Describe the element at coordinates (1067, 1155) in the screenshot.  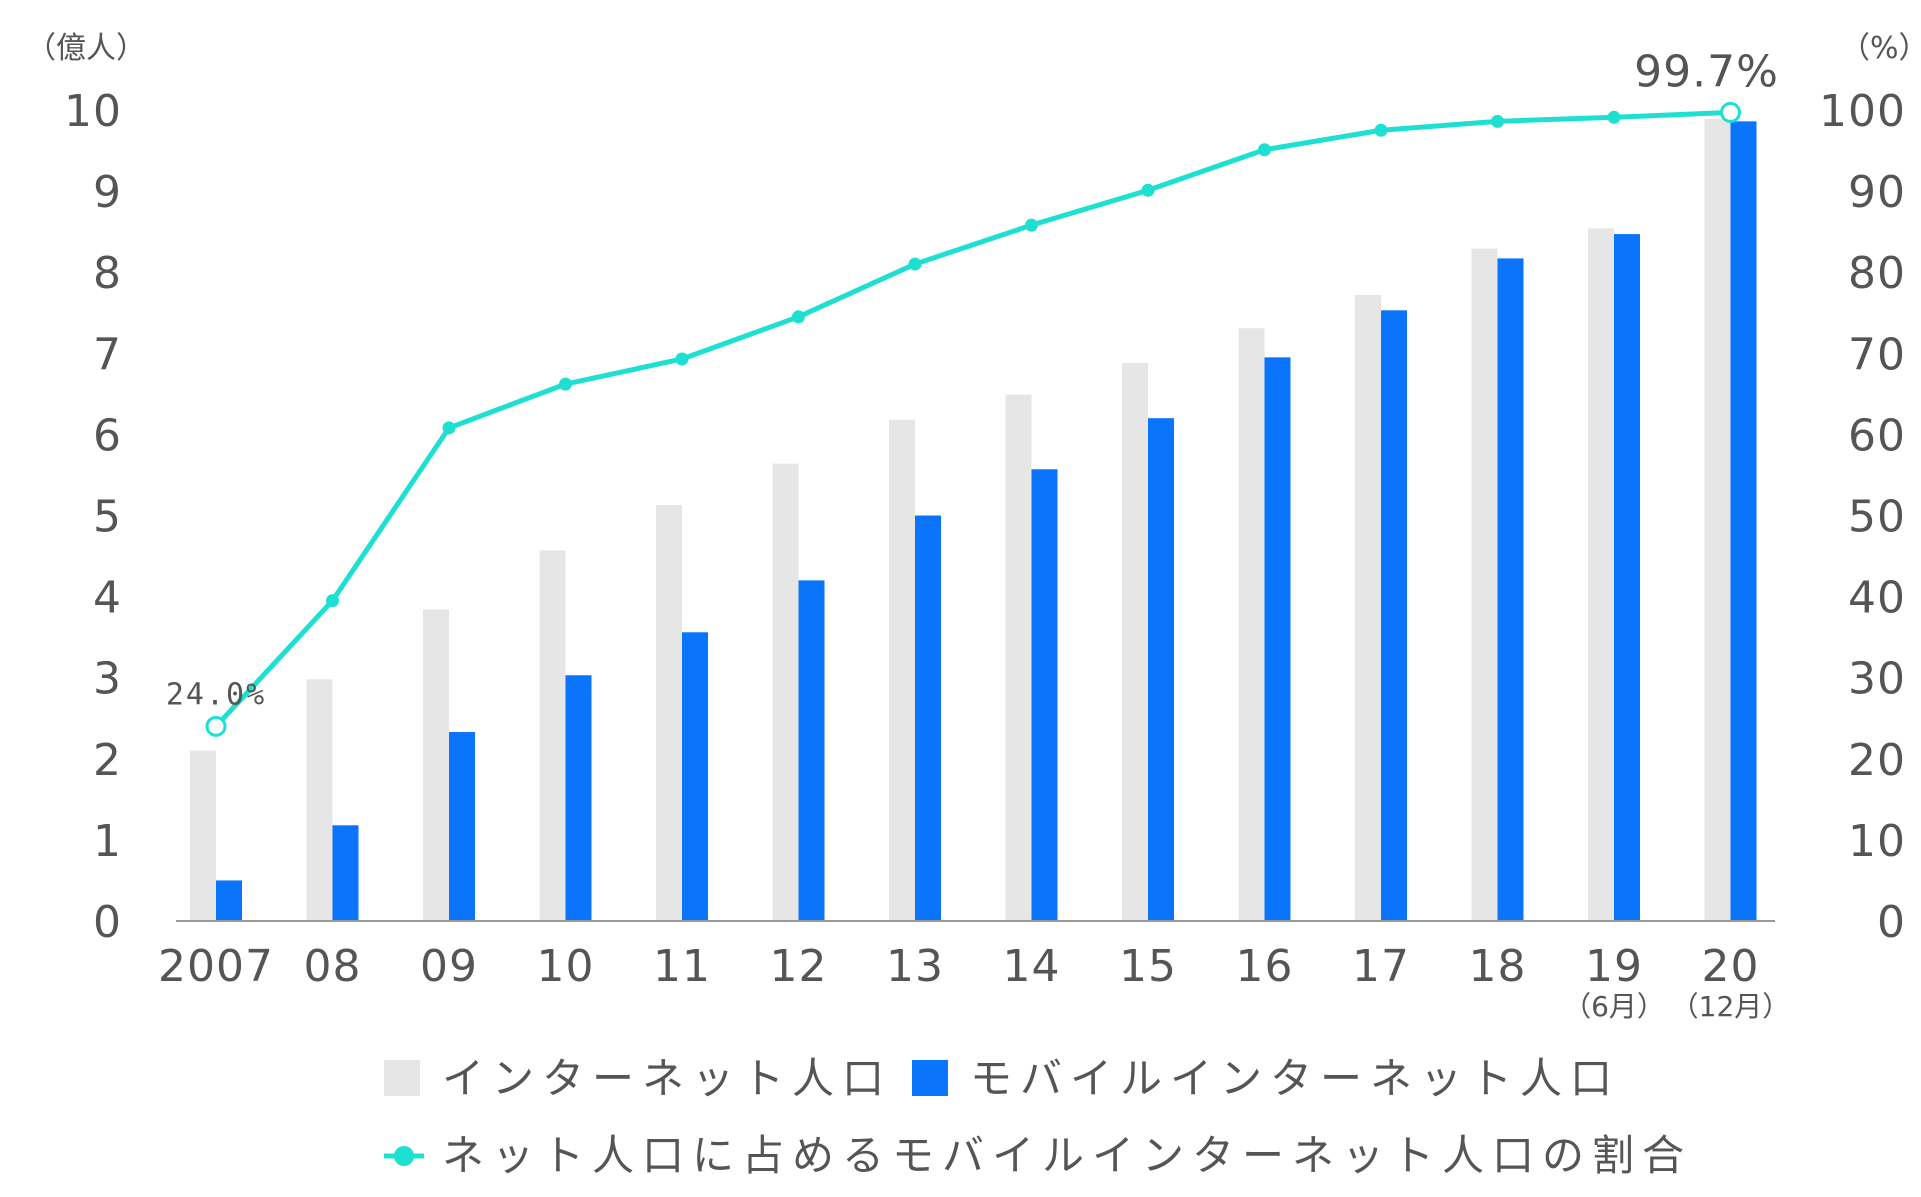
I see `legend-label-share: ネット人口に占めるモバイルインターネット人口の割合` at that location.